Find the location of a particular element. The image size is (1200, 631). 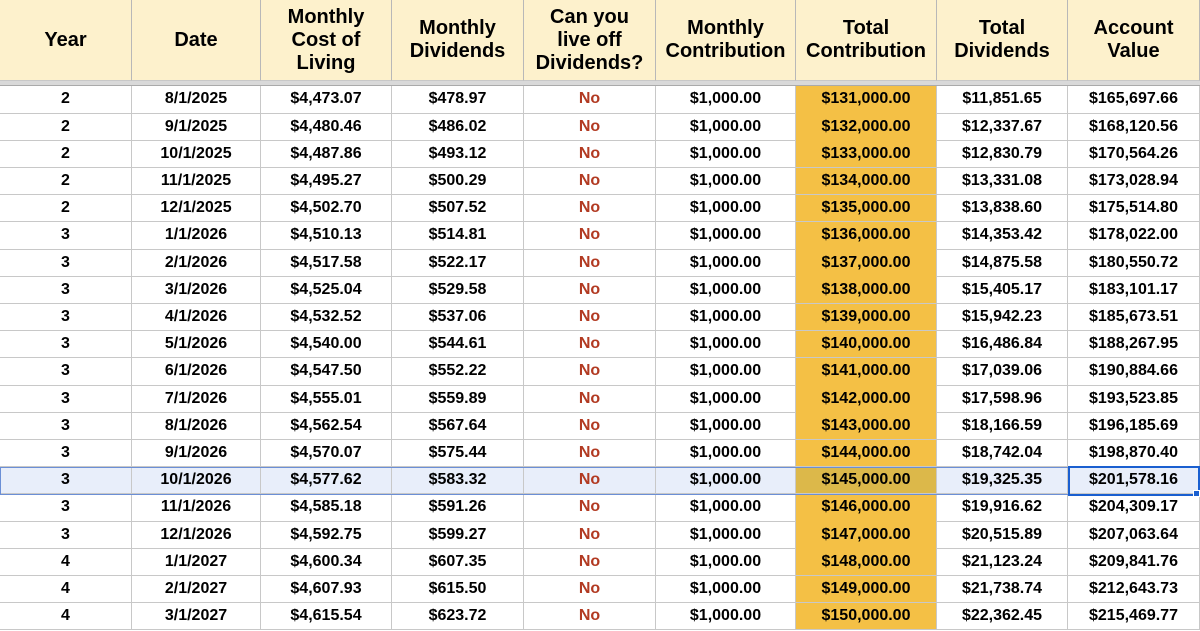

cell: 12/1/2025 is located at coordinates (196, 208).